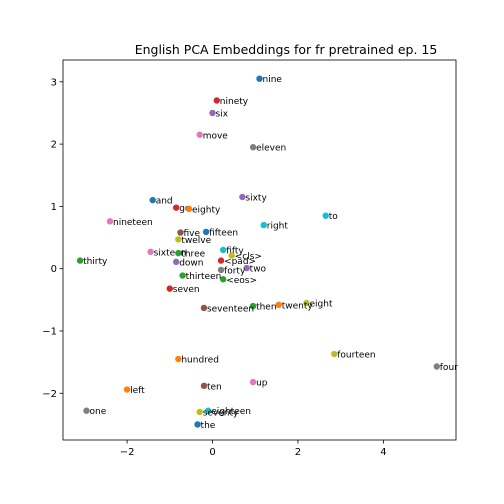 The image size is (504, 504). I want to click on y-tick-label: −2, so click(49, 394).